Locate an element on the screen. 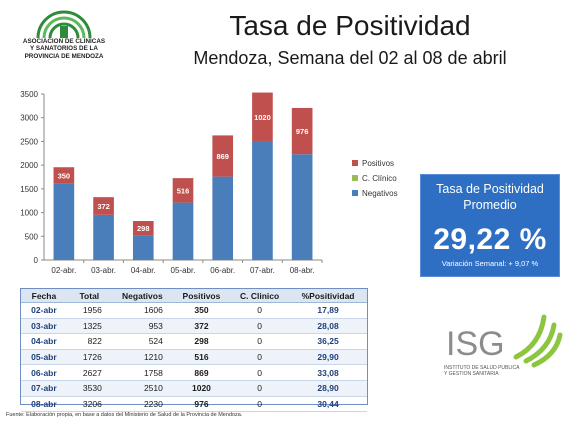 The width and height of the screenshot is (570, 424). table-cell: 953 is located at coordinates (142, 326).